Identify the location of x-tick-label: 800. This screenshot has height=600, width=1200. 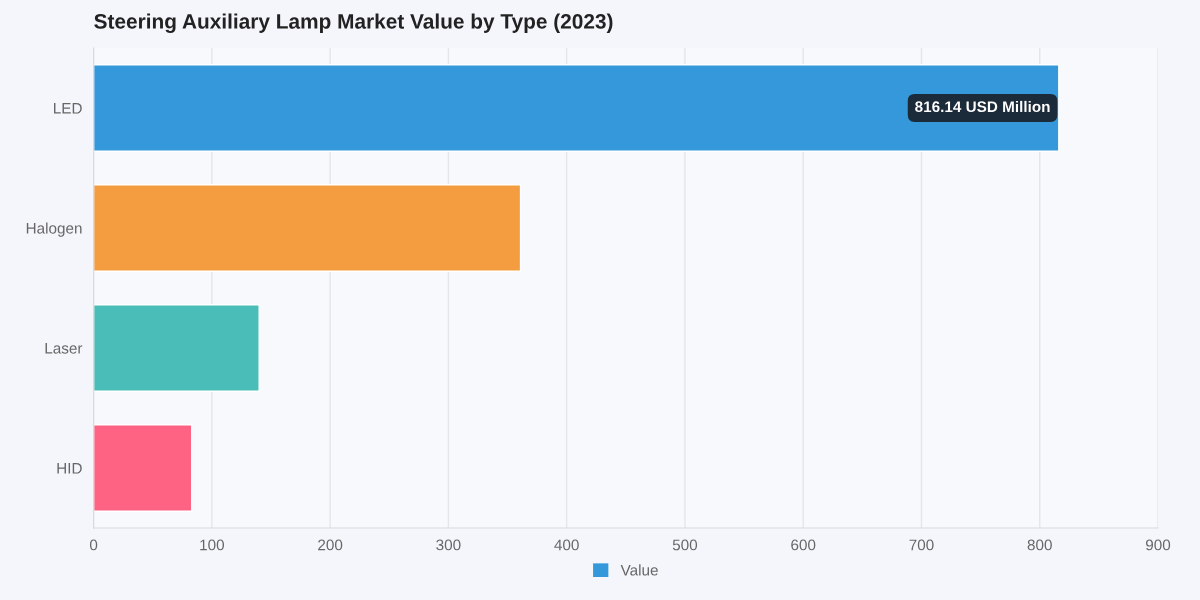
(1039, 545).